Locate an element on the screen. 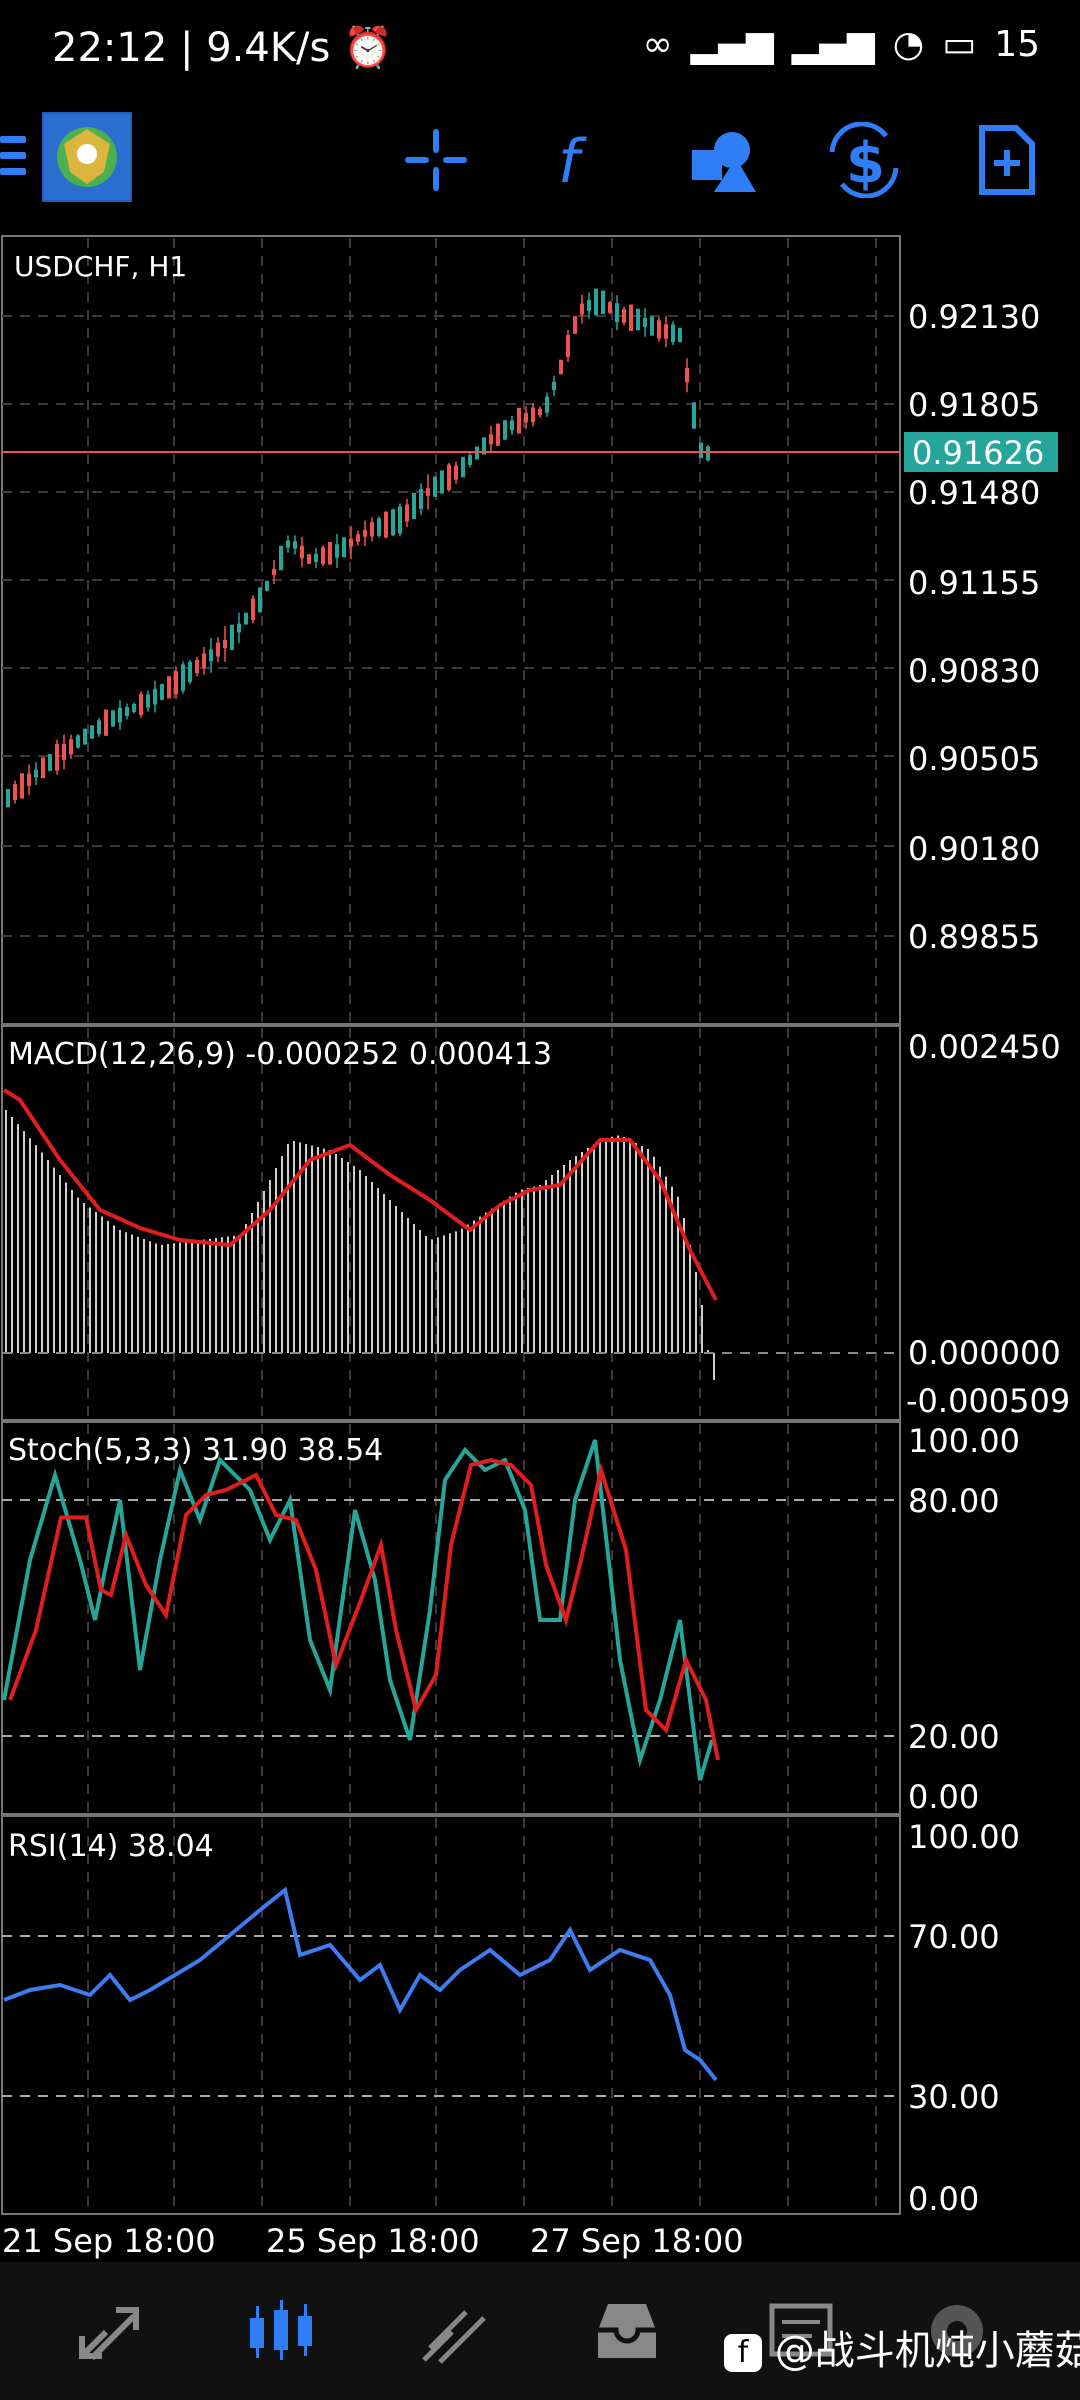 The image size is (1080, 2400). rsi-level-70: 70.00 is located at coordinates (954, 1937).